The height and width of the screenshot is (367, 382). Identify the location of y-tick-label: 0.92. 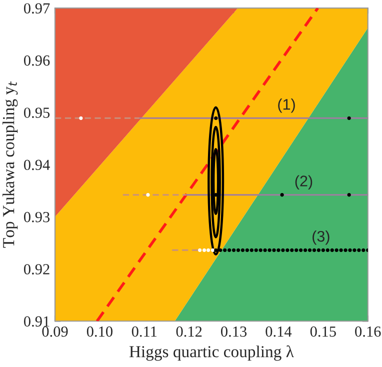
(37, 269).